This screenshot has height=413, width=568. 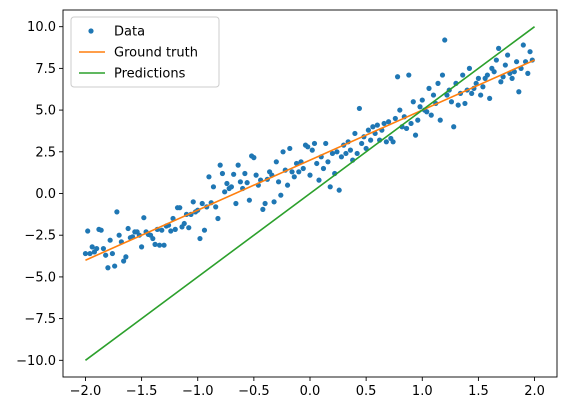 I want to click on x-tick-label: −0.5, so click(x=254, y=391).